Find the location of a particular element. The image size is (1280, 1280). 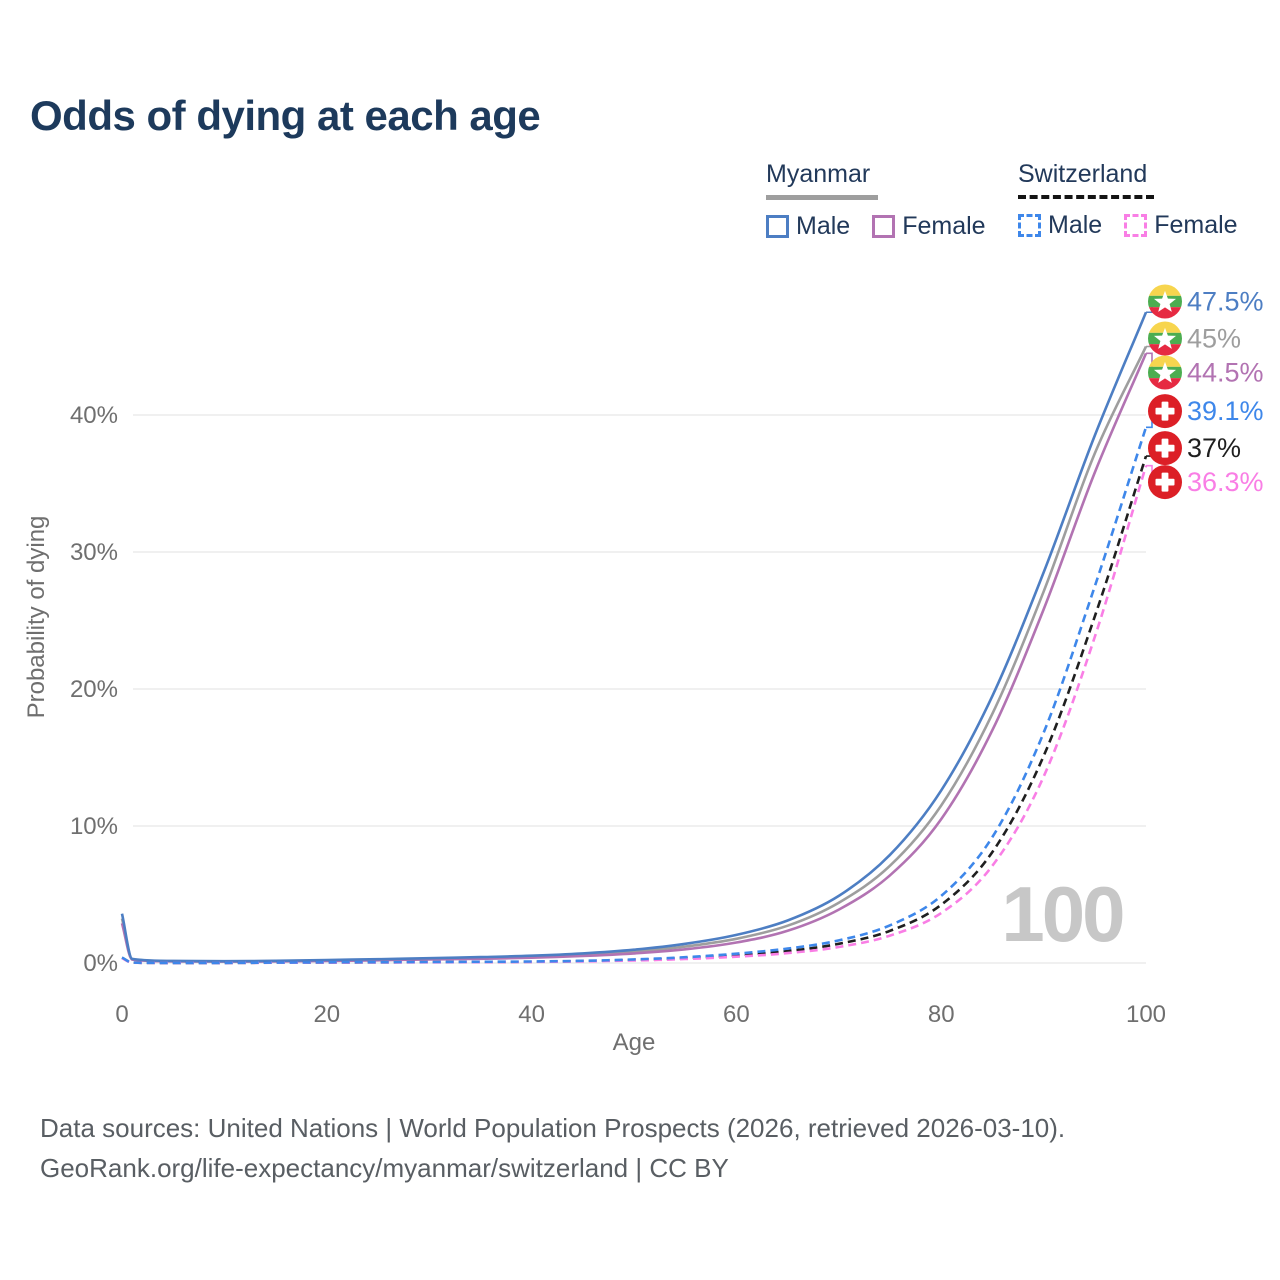

legend-item-myanmar-female: Female is located at coordinates (929, 226).